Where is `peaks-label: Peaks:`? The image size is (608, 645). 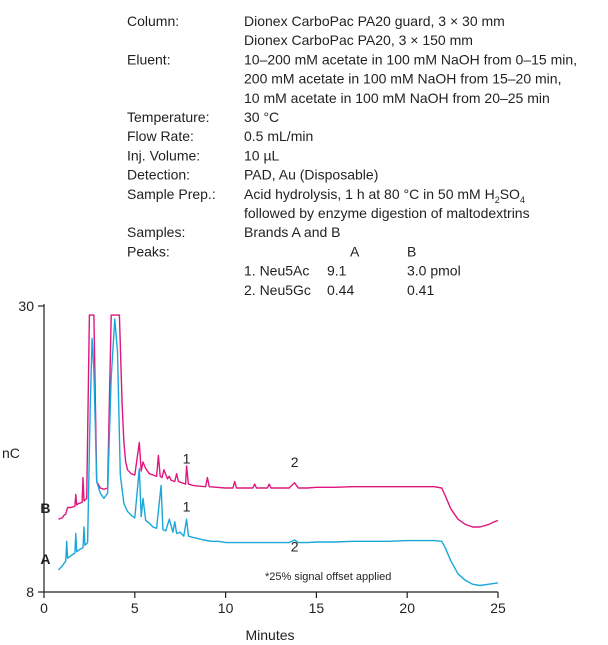 peaks-label: Peaks: is located at coordinates (148, 251).